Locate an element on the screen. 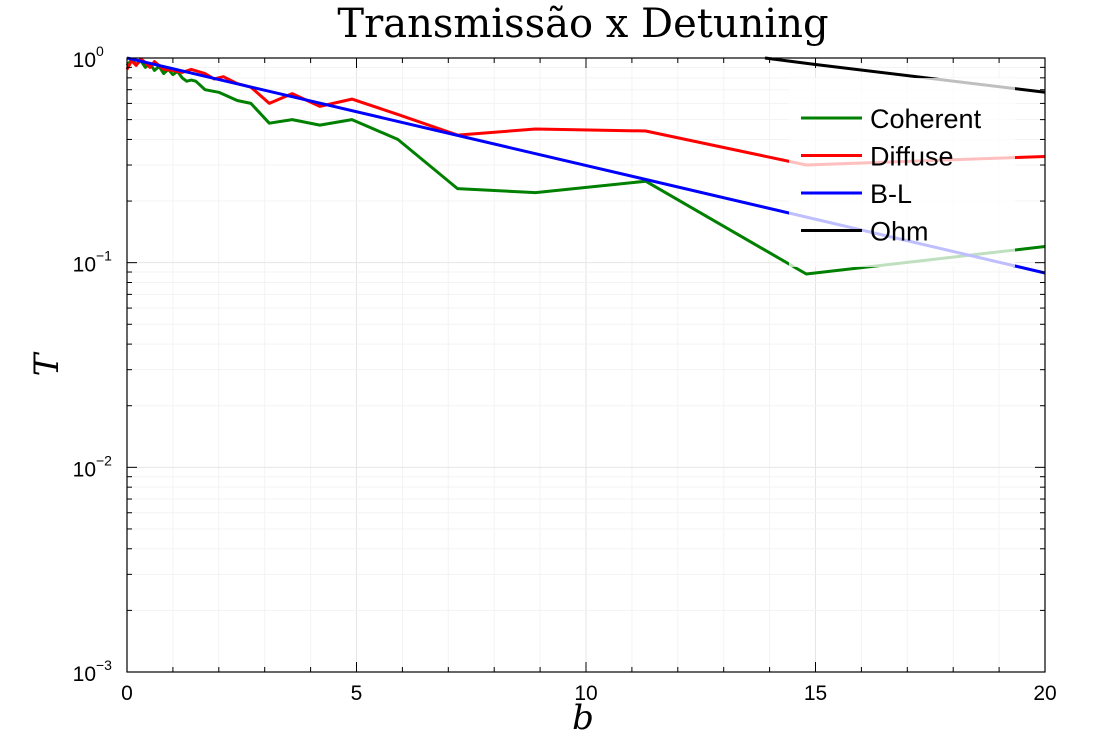 This screenshot has width=1100, height=750. y-tick-label: 10 −1 is located at coordinates (93, 262).